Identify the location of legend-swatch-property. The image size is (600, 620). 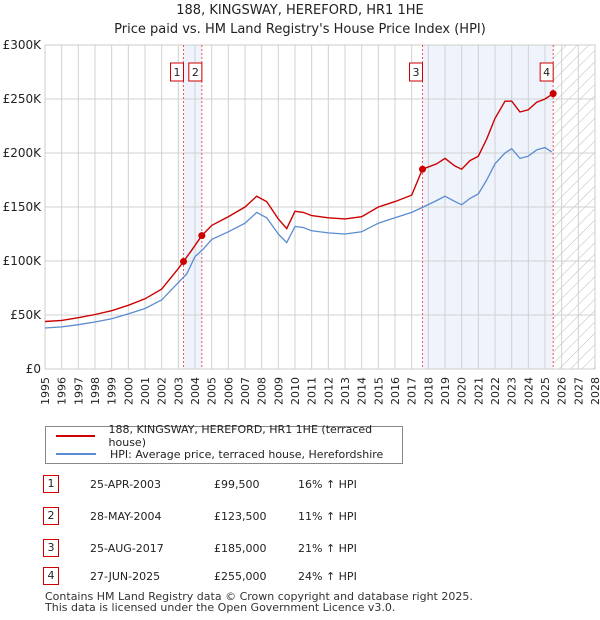
(75, 436).